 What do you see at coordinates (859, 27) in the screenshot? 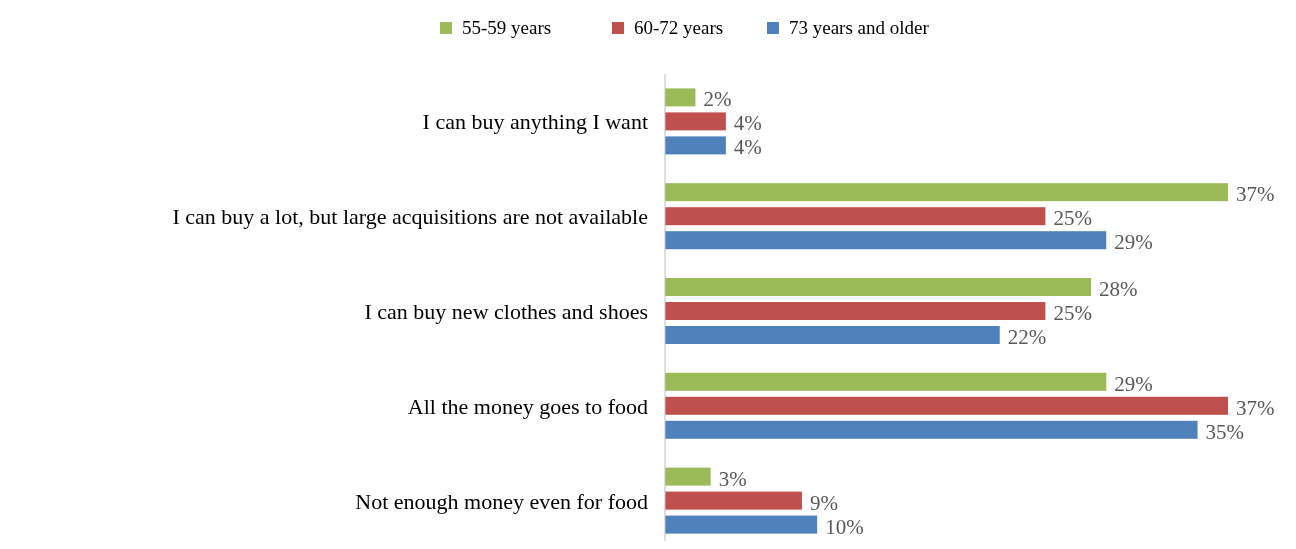
I see `legend-label: 73 years and older` at bounding box center [859, 27].